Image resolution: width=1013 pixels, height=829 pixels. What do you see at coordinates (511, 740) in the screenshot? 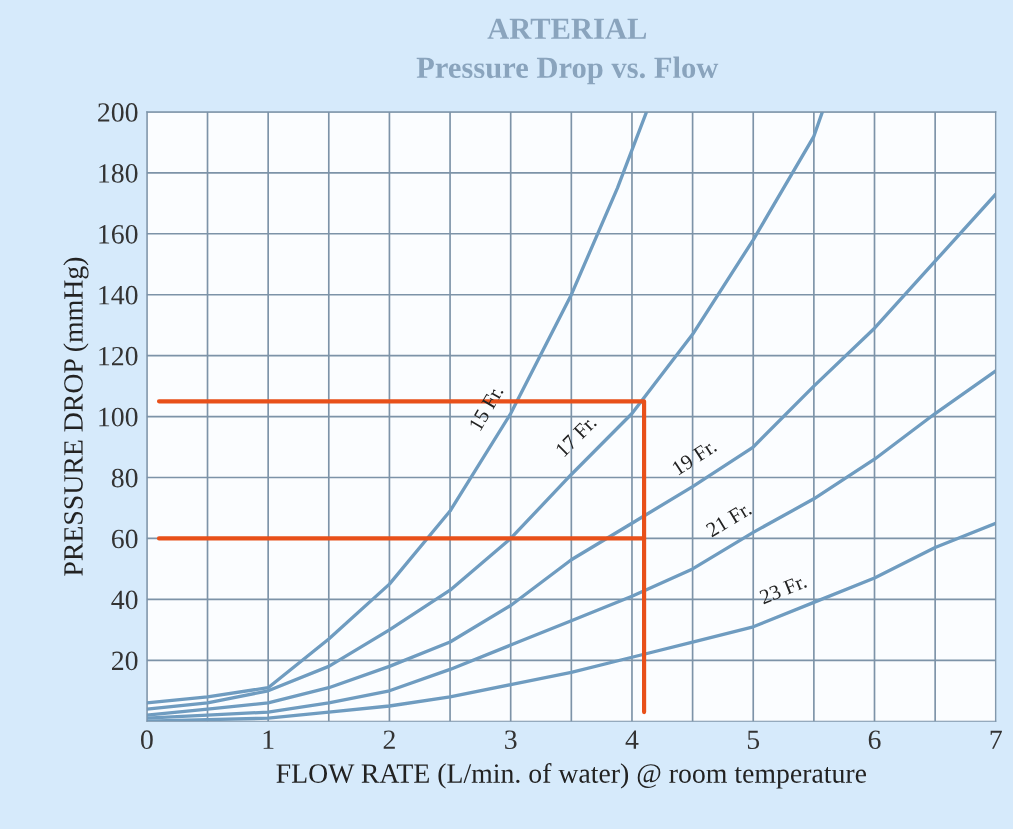
I see `x-tick-label: 3` at bounding box center [511, 740].